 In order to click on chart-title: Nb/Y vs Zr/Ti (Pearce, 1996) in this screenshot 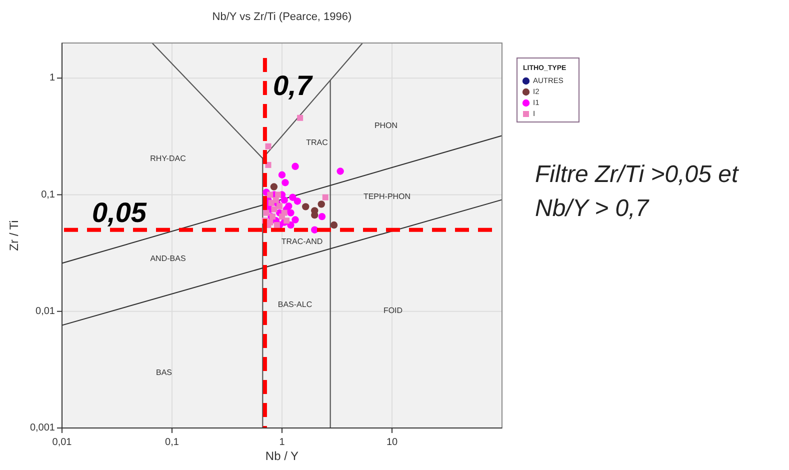, I will do `click(282, 17)`.